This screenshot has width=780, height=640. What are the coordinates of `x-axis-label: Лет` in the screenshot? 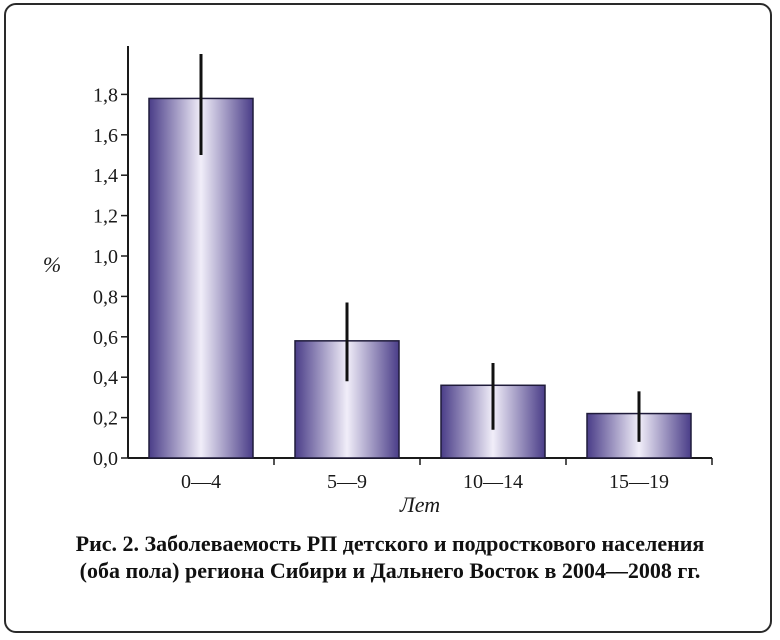 It's located at (419, 504).